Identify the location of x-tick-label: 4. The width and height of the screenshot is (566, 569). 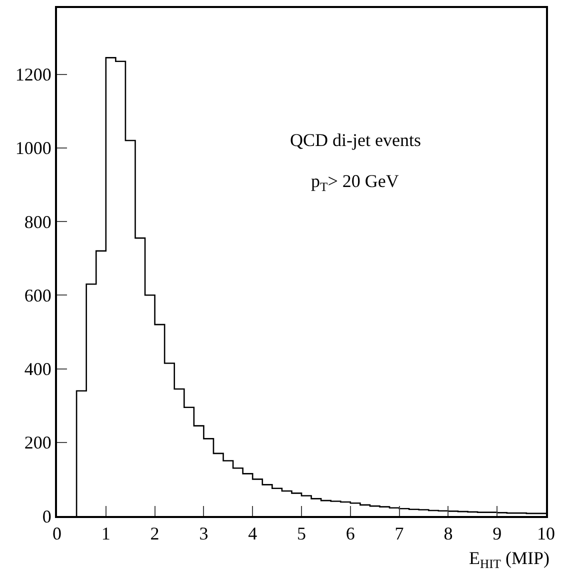
(253, 534).